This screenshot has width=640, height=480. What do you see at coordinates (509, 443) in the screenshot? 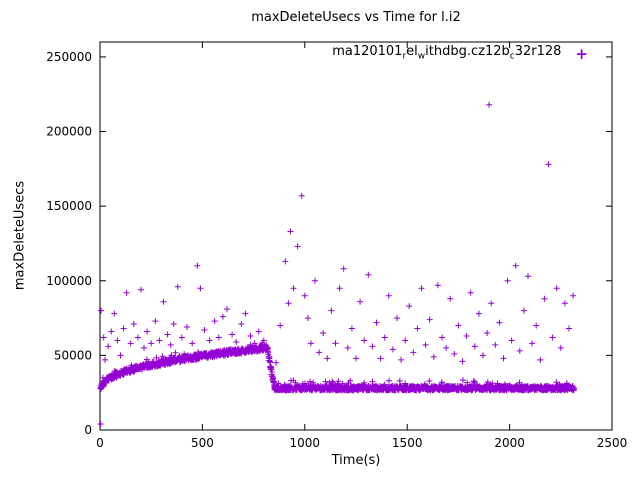
I see `x-tick-label: 2000` at bounding box center [509, 443].